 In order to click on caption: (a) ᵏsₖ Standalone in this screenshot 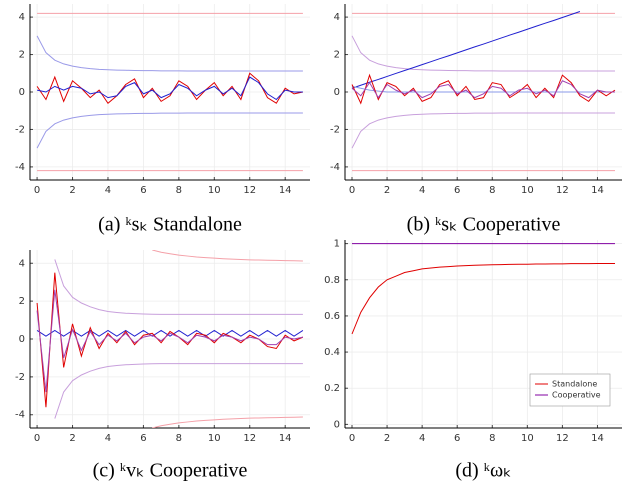, I will do `click(170, 225)`.